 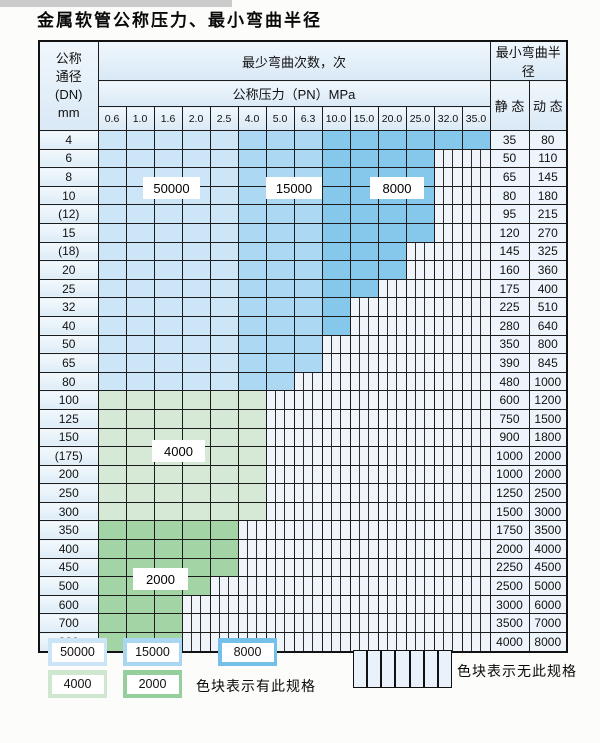 I want to click on pressure-value-cell: 35.0, so click(x=476, y=118).